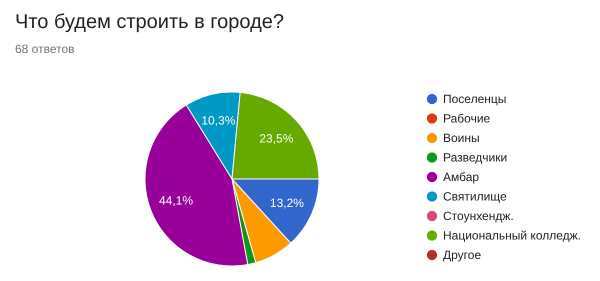 Image resolution: width=600 pixels, height=281 pixels. I want to click on text: 68 ответов, so click(45, 49).